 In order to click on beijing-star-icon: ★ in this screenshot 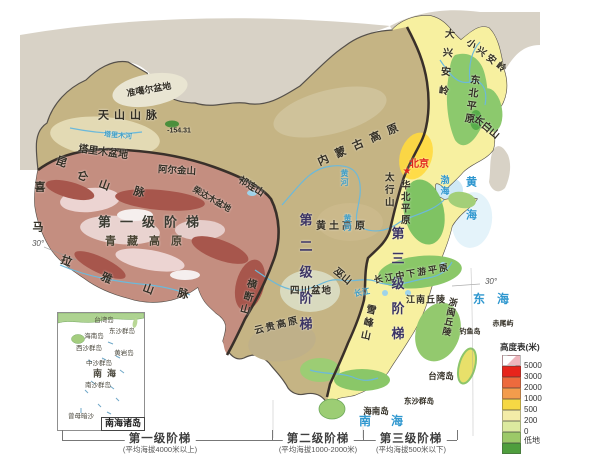, I will do `click(407, 171)`.